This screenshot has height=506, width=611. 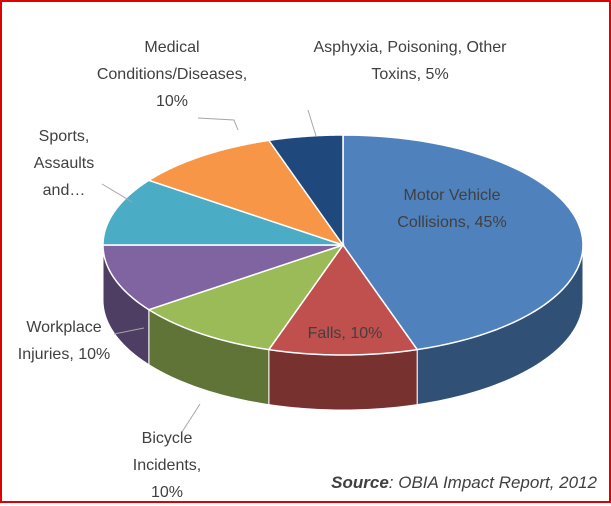 I want to click on data-label: Workplace Injuries, 10%, so click(x=64, y=341).